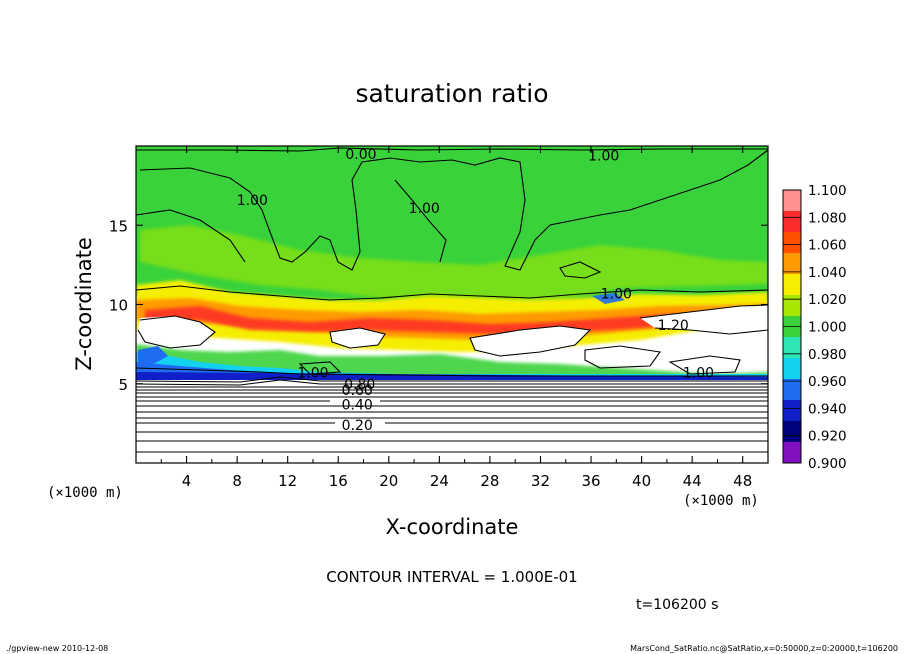 Image resolution: width=904 pixels, height=654 pixels. Describe the element at coordinates (827, 218) in the screenshot. I see `colorbar-level-label: 1.080` at that location.